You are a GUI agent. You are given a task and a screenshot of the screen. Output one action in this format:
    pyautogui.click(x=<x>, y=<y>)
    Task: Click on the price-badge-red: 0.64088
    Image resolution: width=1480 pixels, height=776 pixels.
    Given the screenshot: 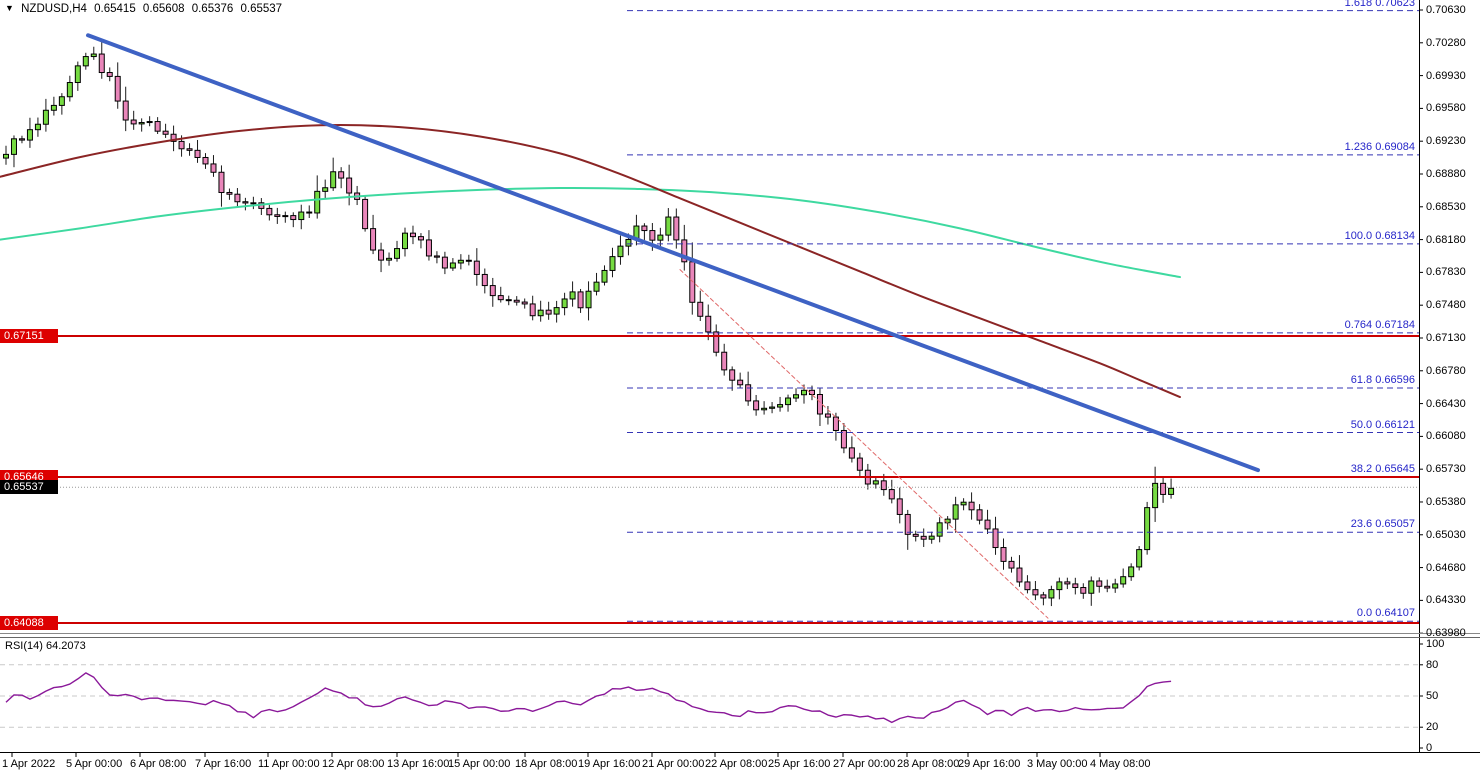 What is the action you would take?
    pyautogui.click(x=29, y=623)
    